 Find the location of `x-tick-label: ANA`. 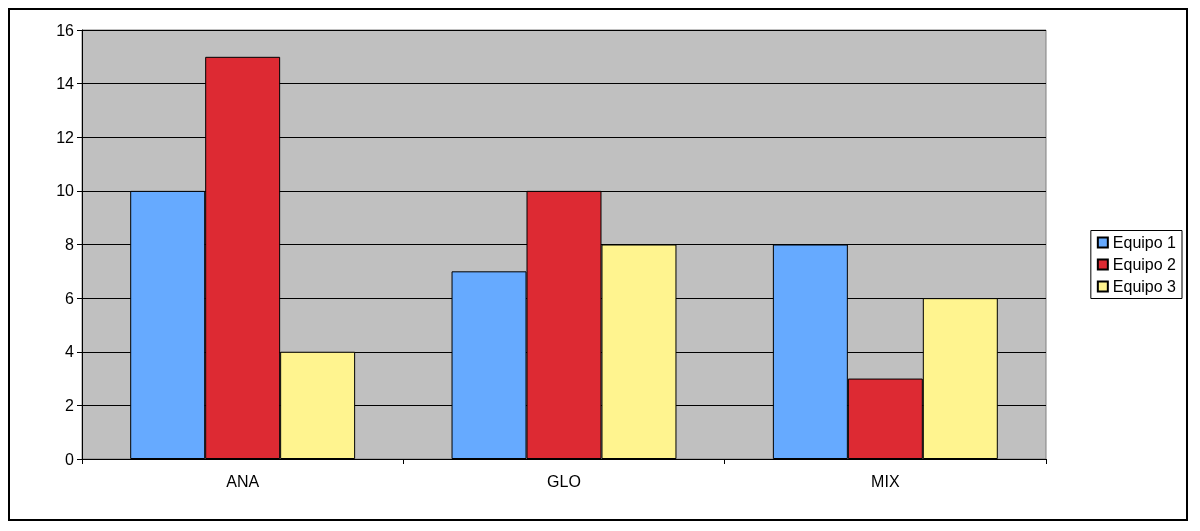

x-tick-label: ANA is located at coordinates (243, 481).